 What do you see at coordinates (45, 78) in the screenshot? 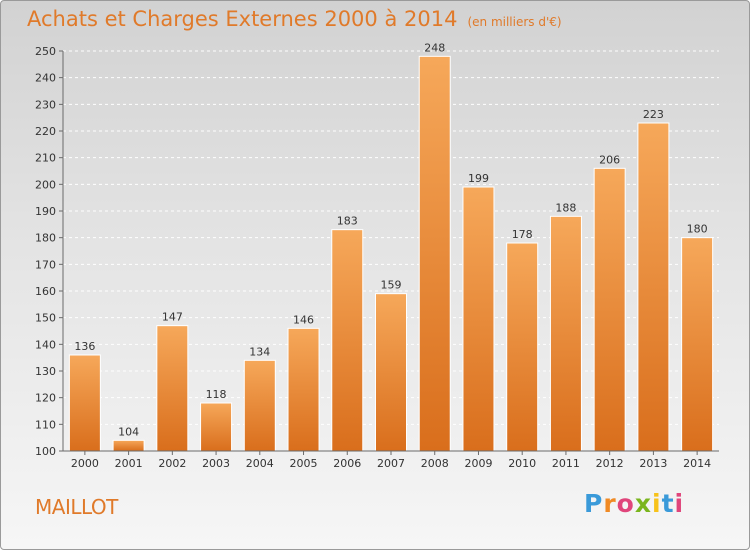
I see `y-tick-label: 240` at bounding box center [45, 78].